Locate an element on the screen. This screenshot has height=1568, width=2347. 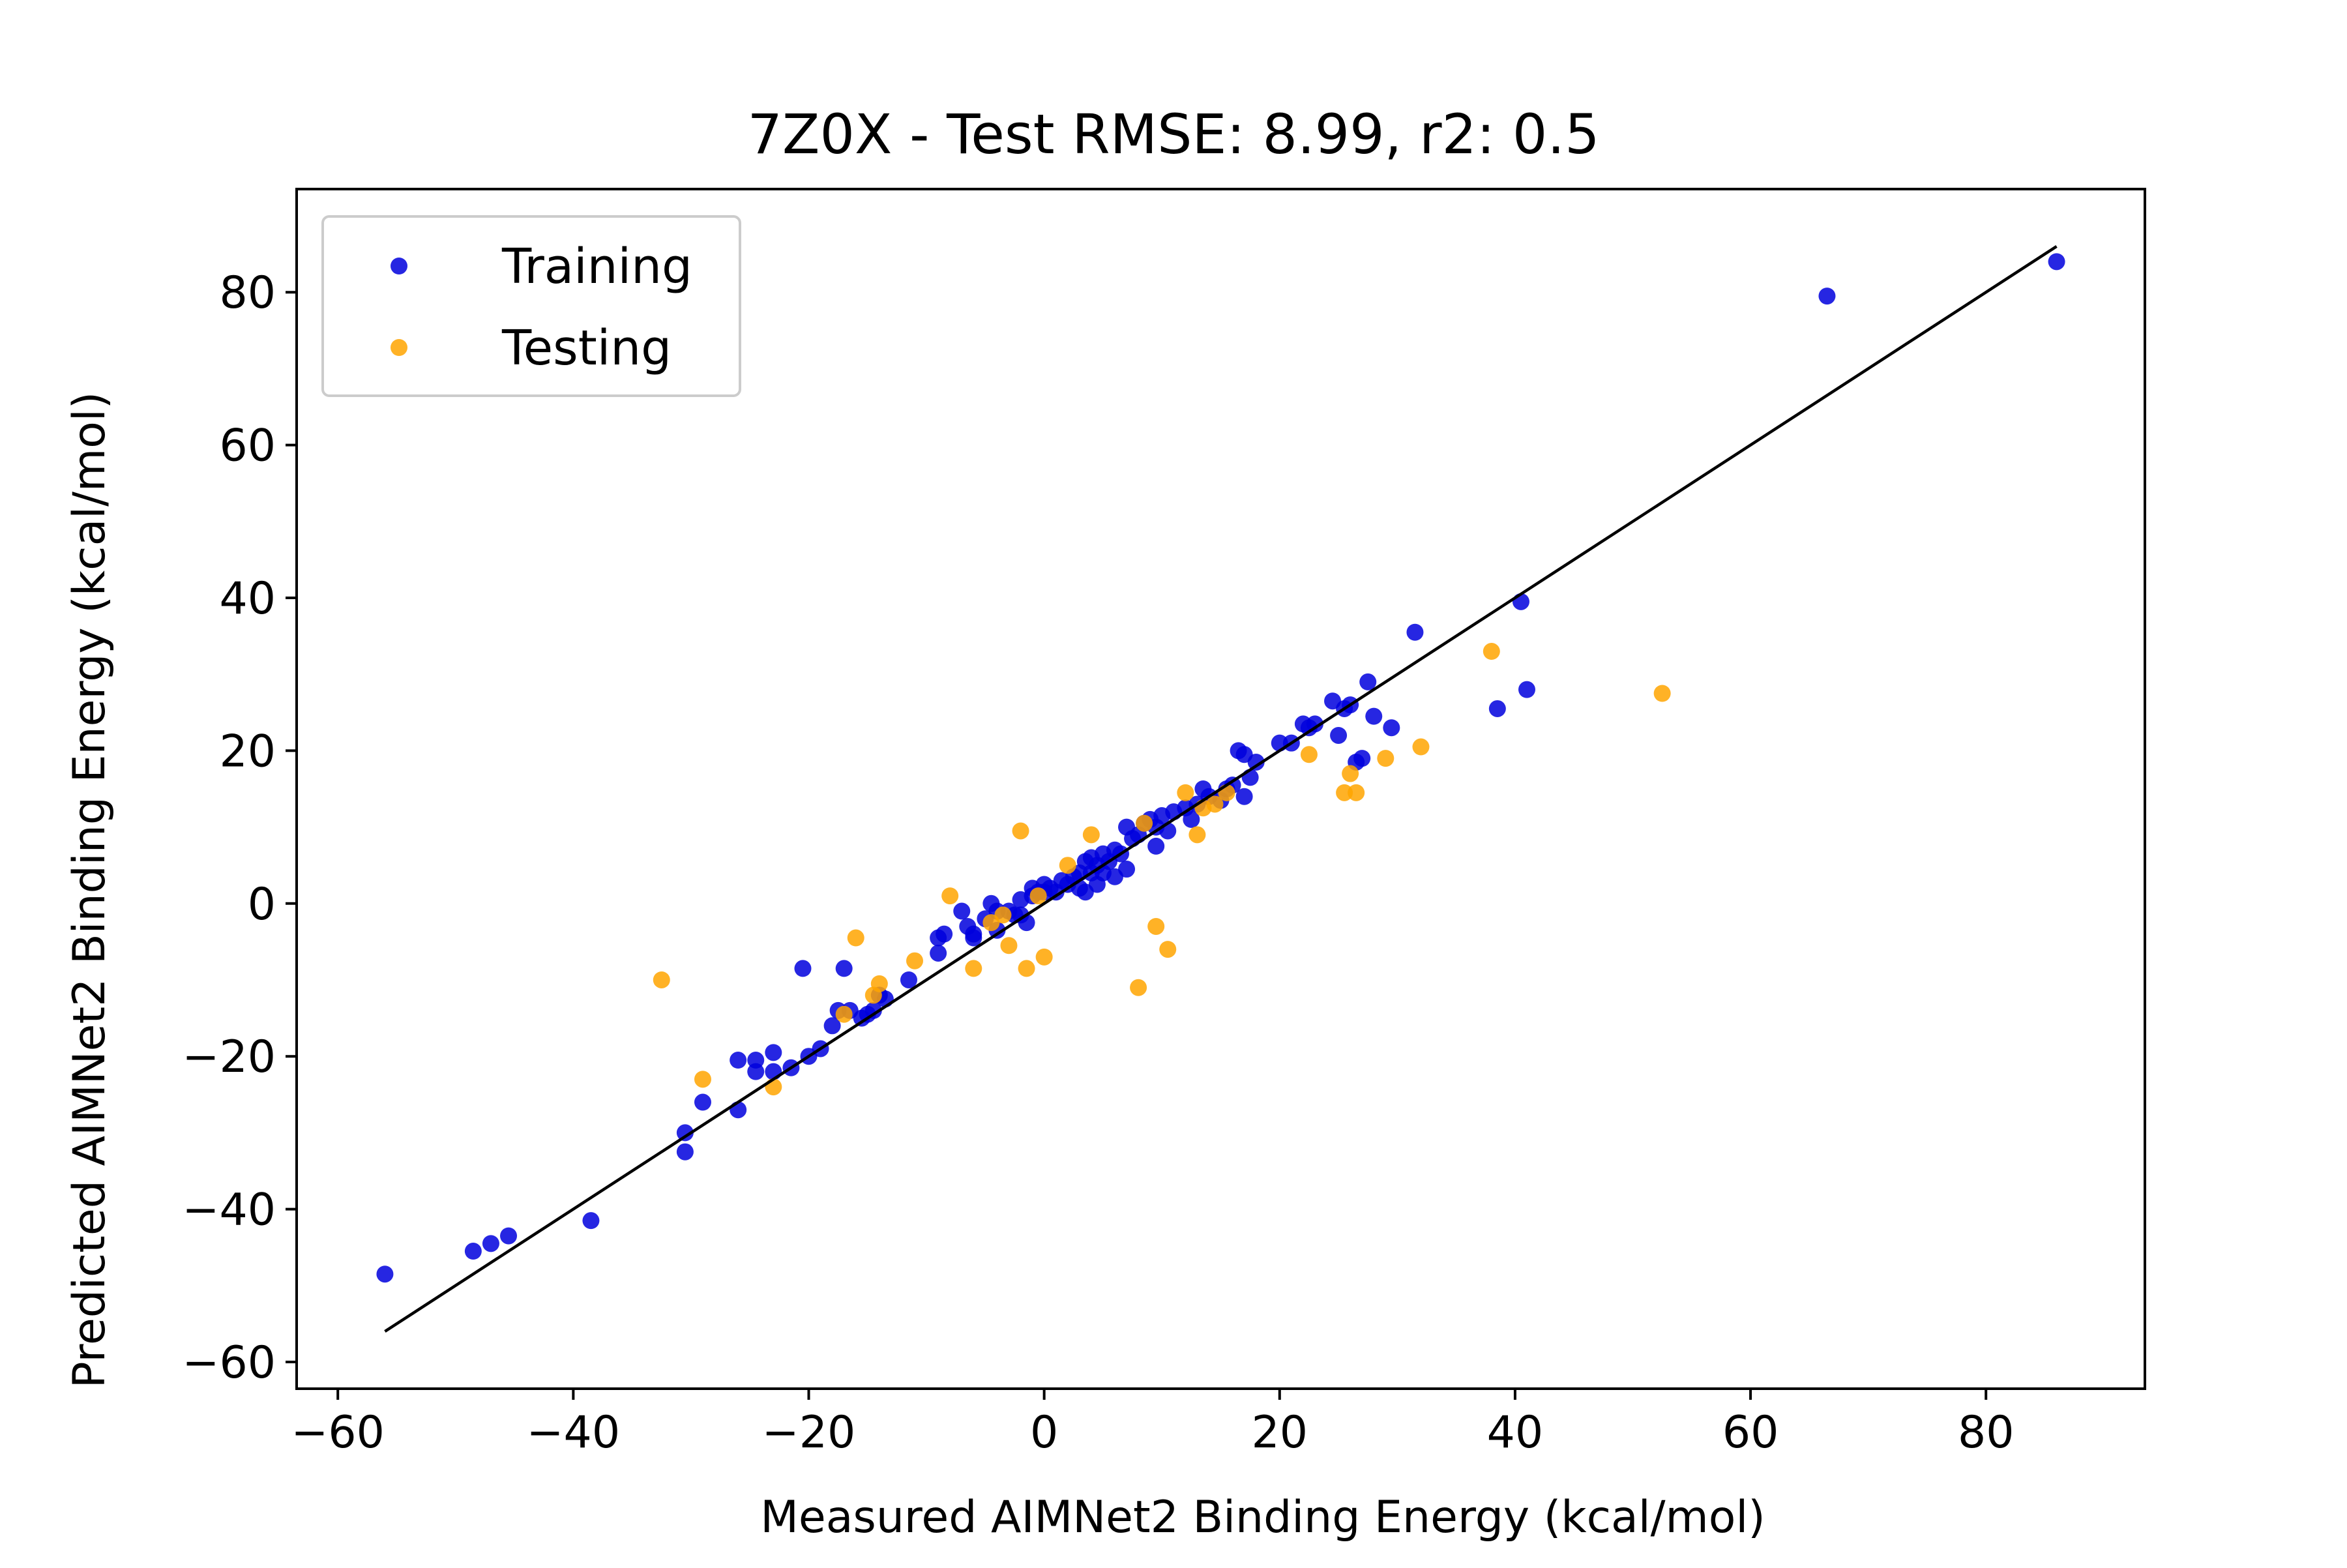
y-tick-label: −60 is located at coordinates (229, 1363).